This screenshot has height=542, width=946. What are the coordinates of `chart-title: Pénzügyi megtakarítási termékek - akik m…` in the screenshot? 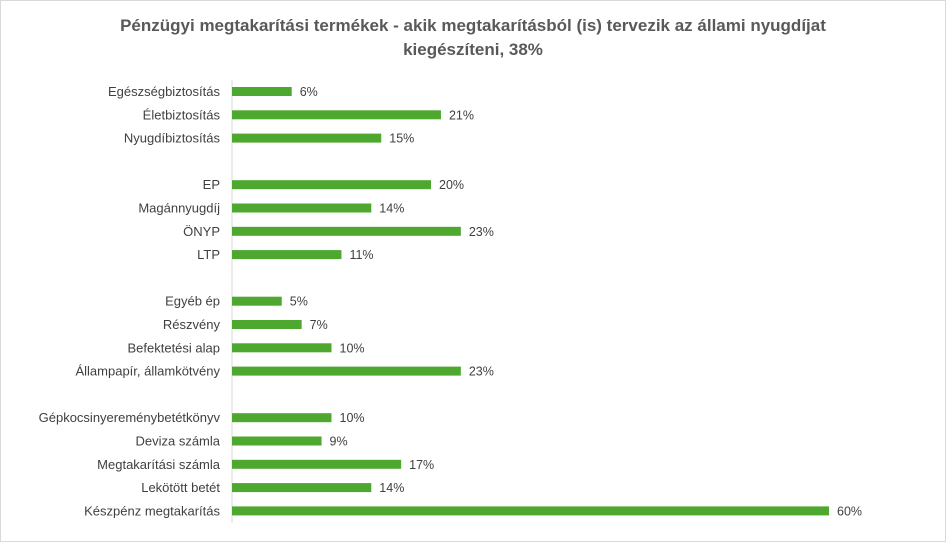 It's located at (473, 38).